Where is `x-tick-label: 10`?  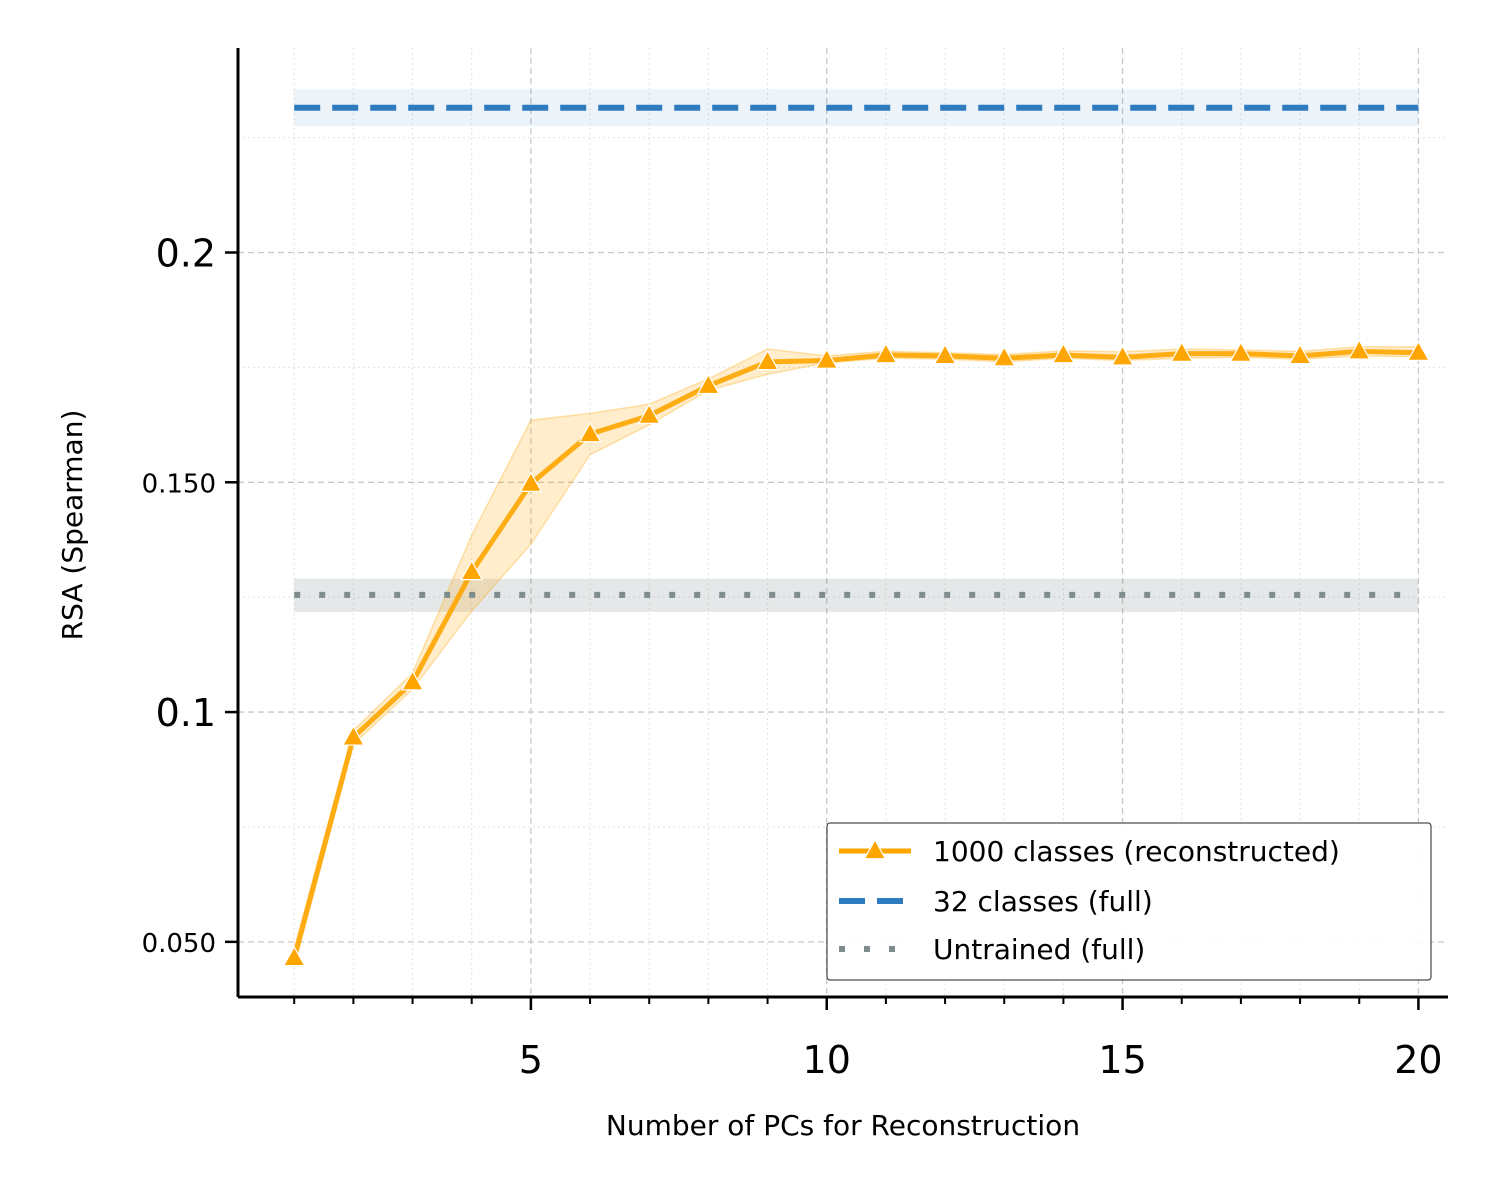 x-tick-label: 10 is located at coordinates (827, 1060).